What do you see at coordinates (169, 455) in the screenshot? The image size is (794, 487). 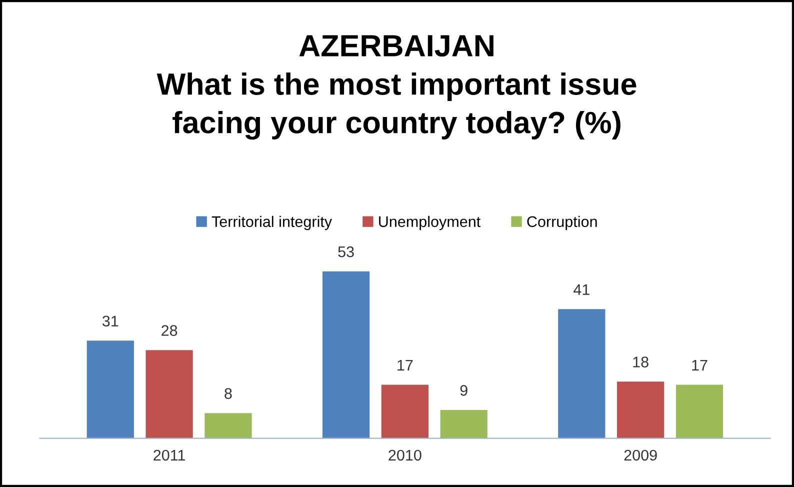 I see `x-tick-label: 2011` at bounding box center [169, 455].